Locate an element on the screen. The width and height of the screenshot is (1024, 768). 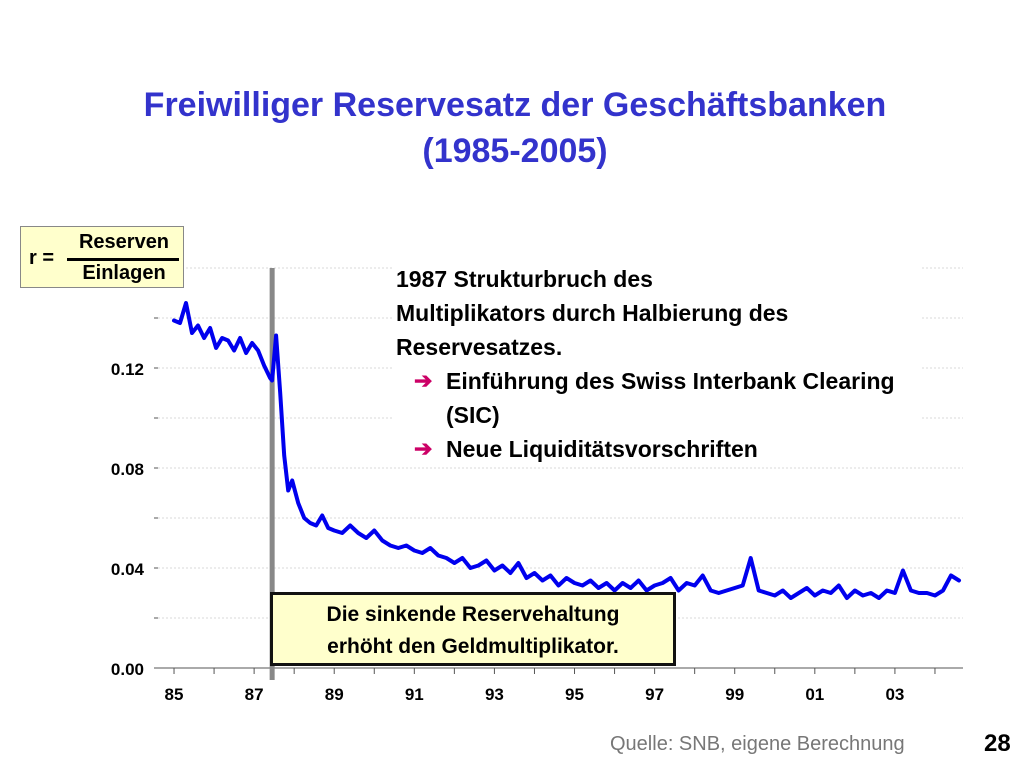
source-note: Quelle: SNB, eigene Berechnung is located at coordinates (757, 744).